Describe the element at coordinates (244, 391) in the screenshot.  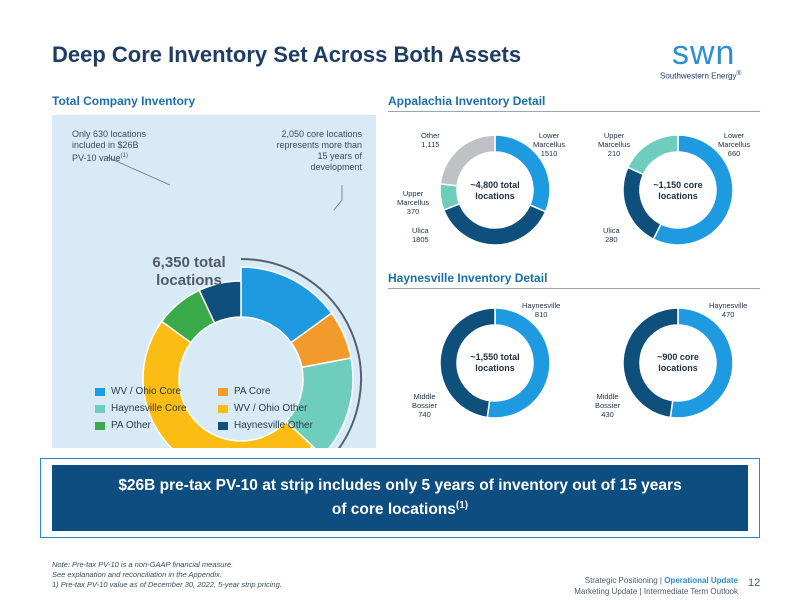
I see `legend-pa-core: PA Core` at that location.